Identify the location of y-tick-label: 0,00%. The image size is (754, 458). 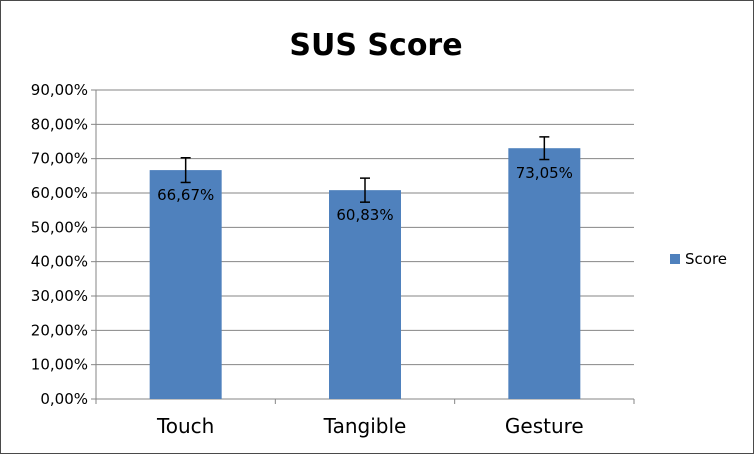
(64, 399).